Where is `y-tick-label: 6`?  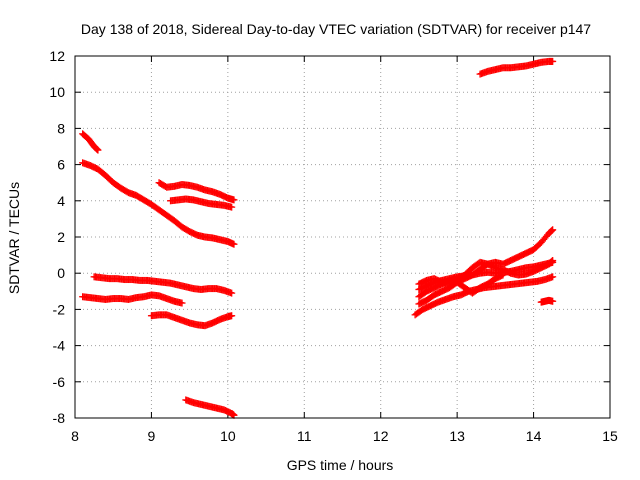
y-tick-label: 6 is located at coordinates (61, 165).